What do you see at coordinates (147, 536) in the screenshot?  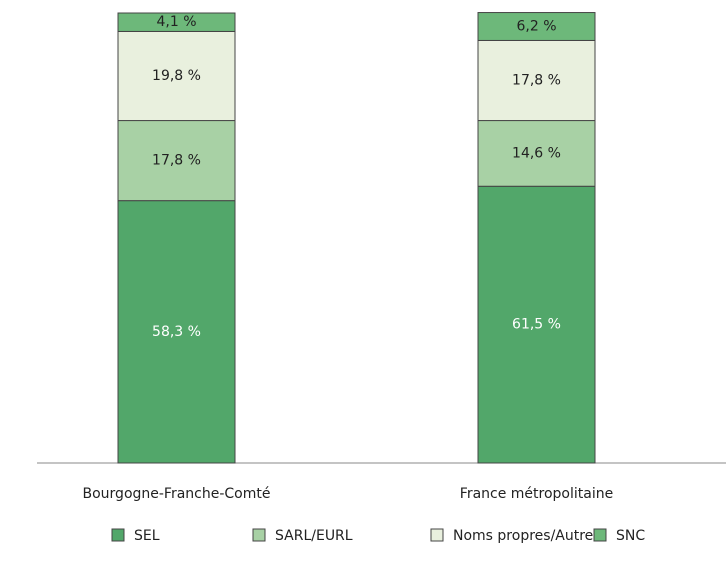 I see `legend-label: SEL` at bounding box center [147, 536].